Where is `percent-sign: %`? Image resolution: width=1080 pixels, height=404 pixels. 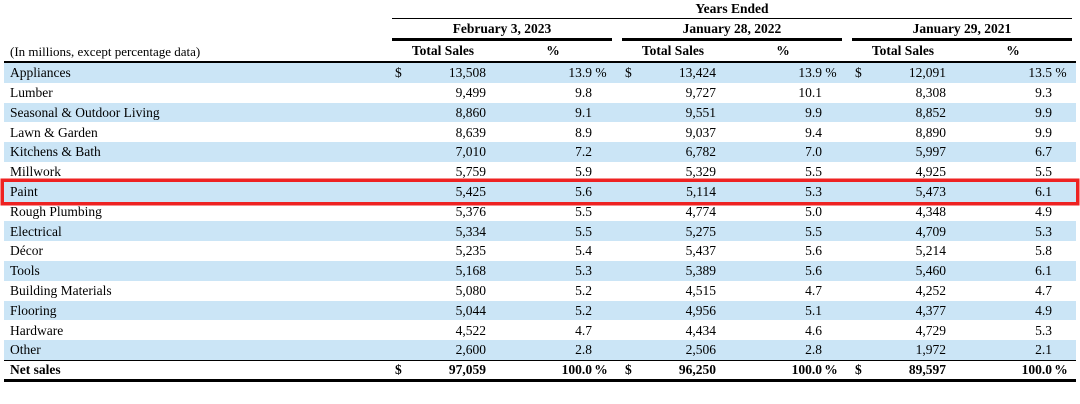 percent-sign: % is located at coordinates (1061, 370).